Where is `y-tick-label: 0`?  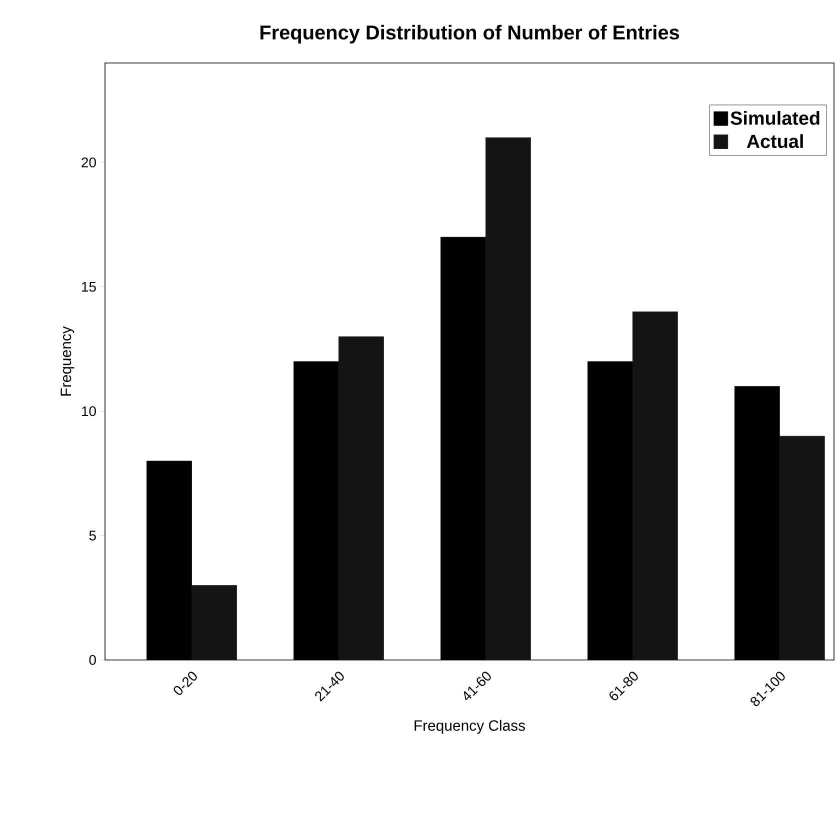 y-tick-label: 0 is located at coordinates (92, 660).